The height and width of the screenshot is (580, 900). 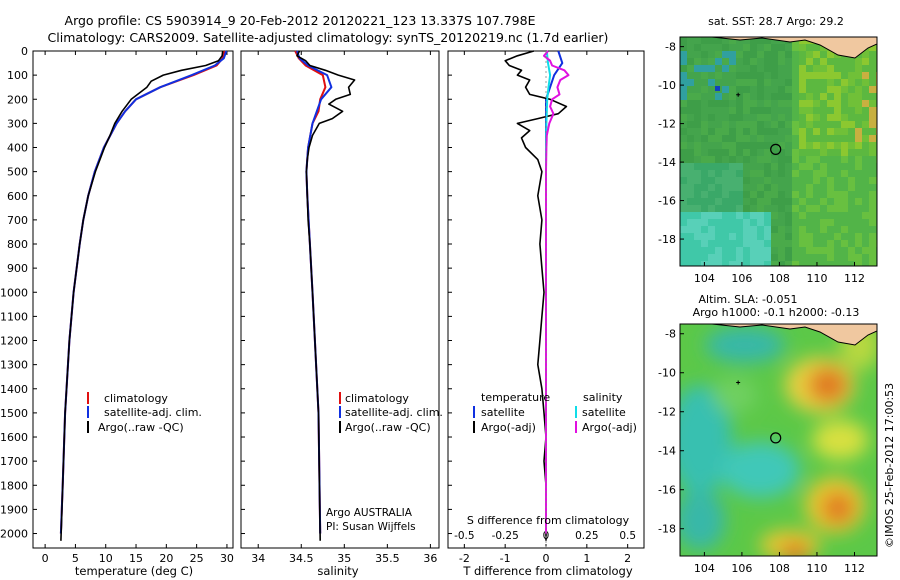 What do you see at coordinates (17, 123) in the screenshot?
I see `depth-tick-label: 300` at bounding box center [17, 123].